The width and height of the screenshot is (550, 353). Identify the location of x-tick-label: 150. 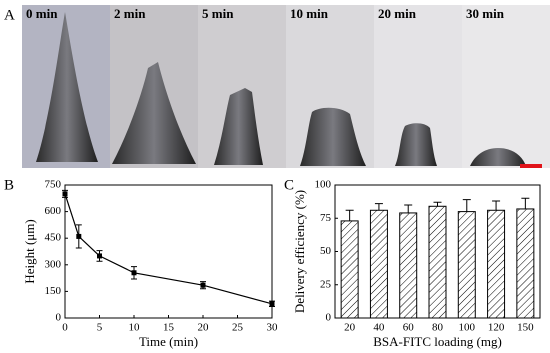
(525, 328).